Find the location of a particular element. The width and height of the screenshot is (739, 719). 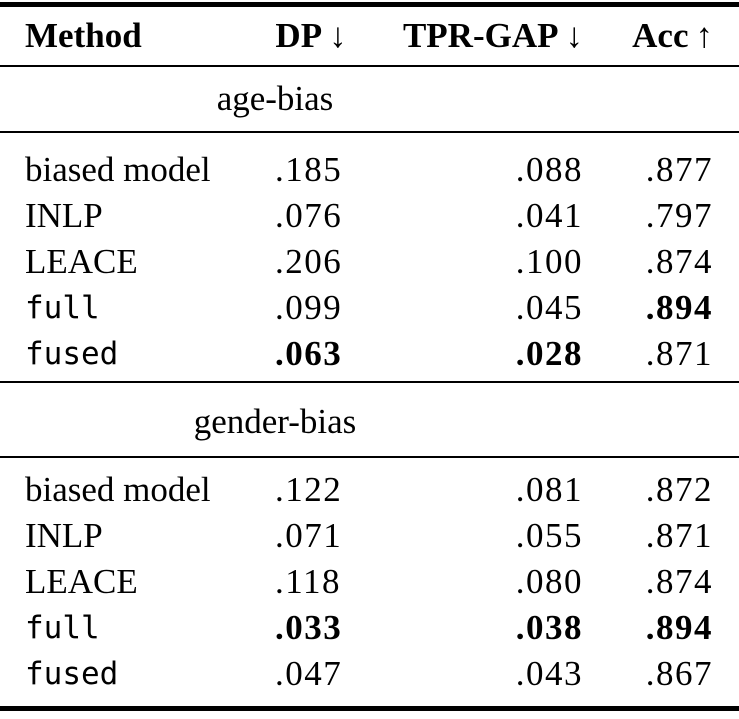

acc-value: .872 is located at coordinates (679, 489).